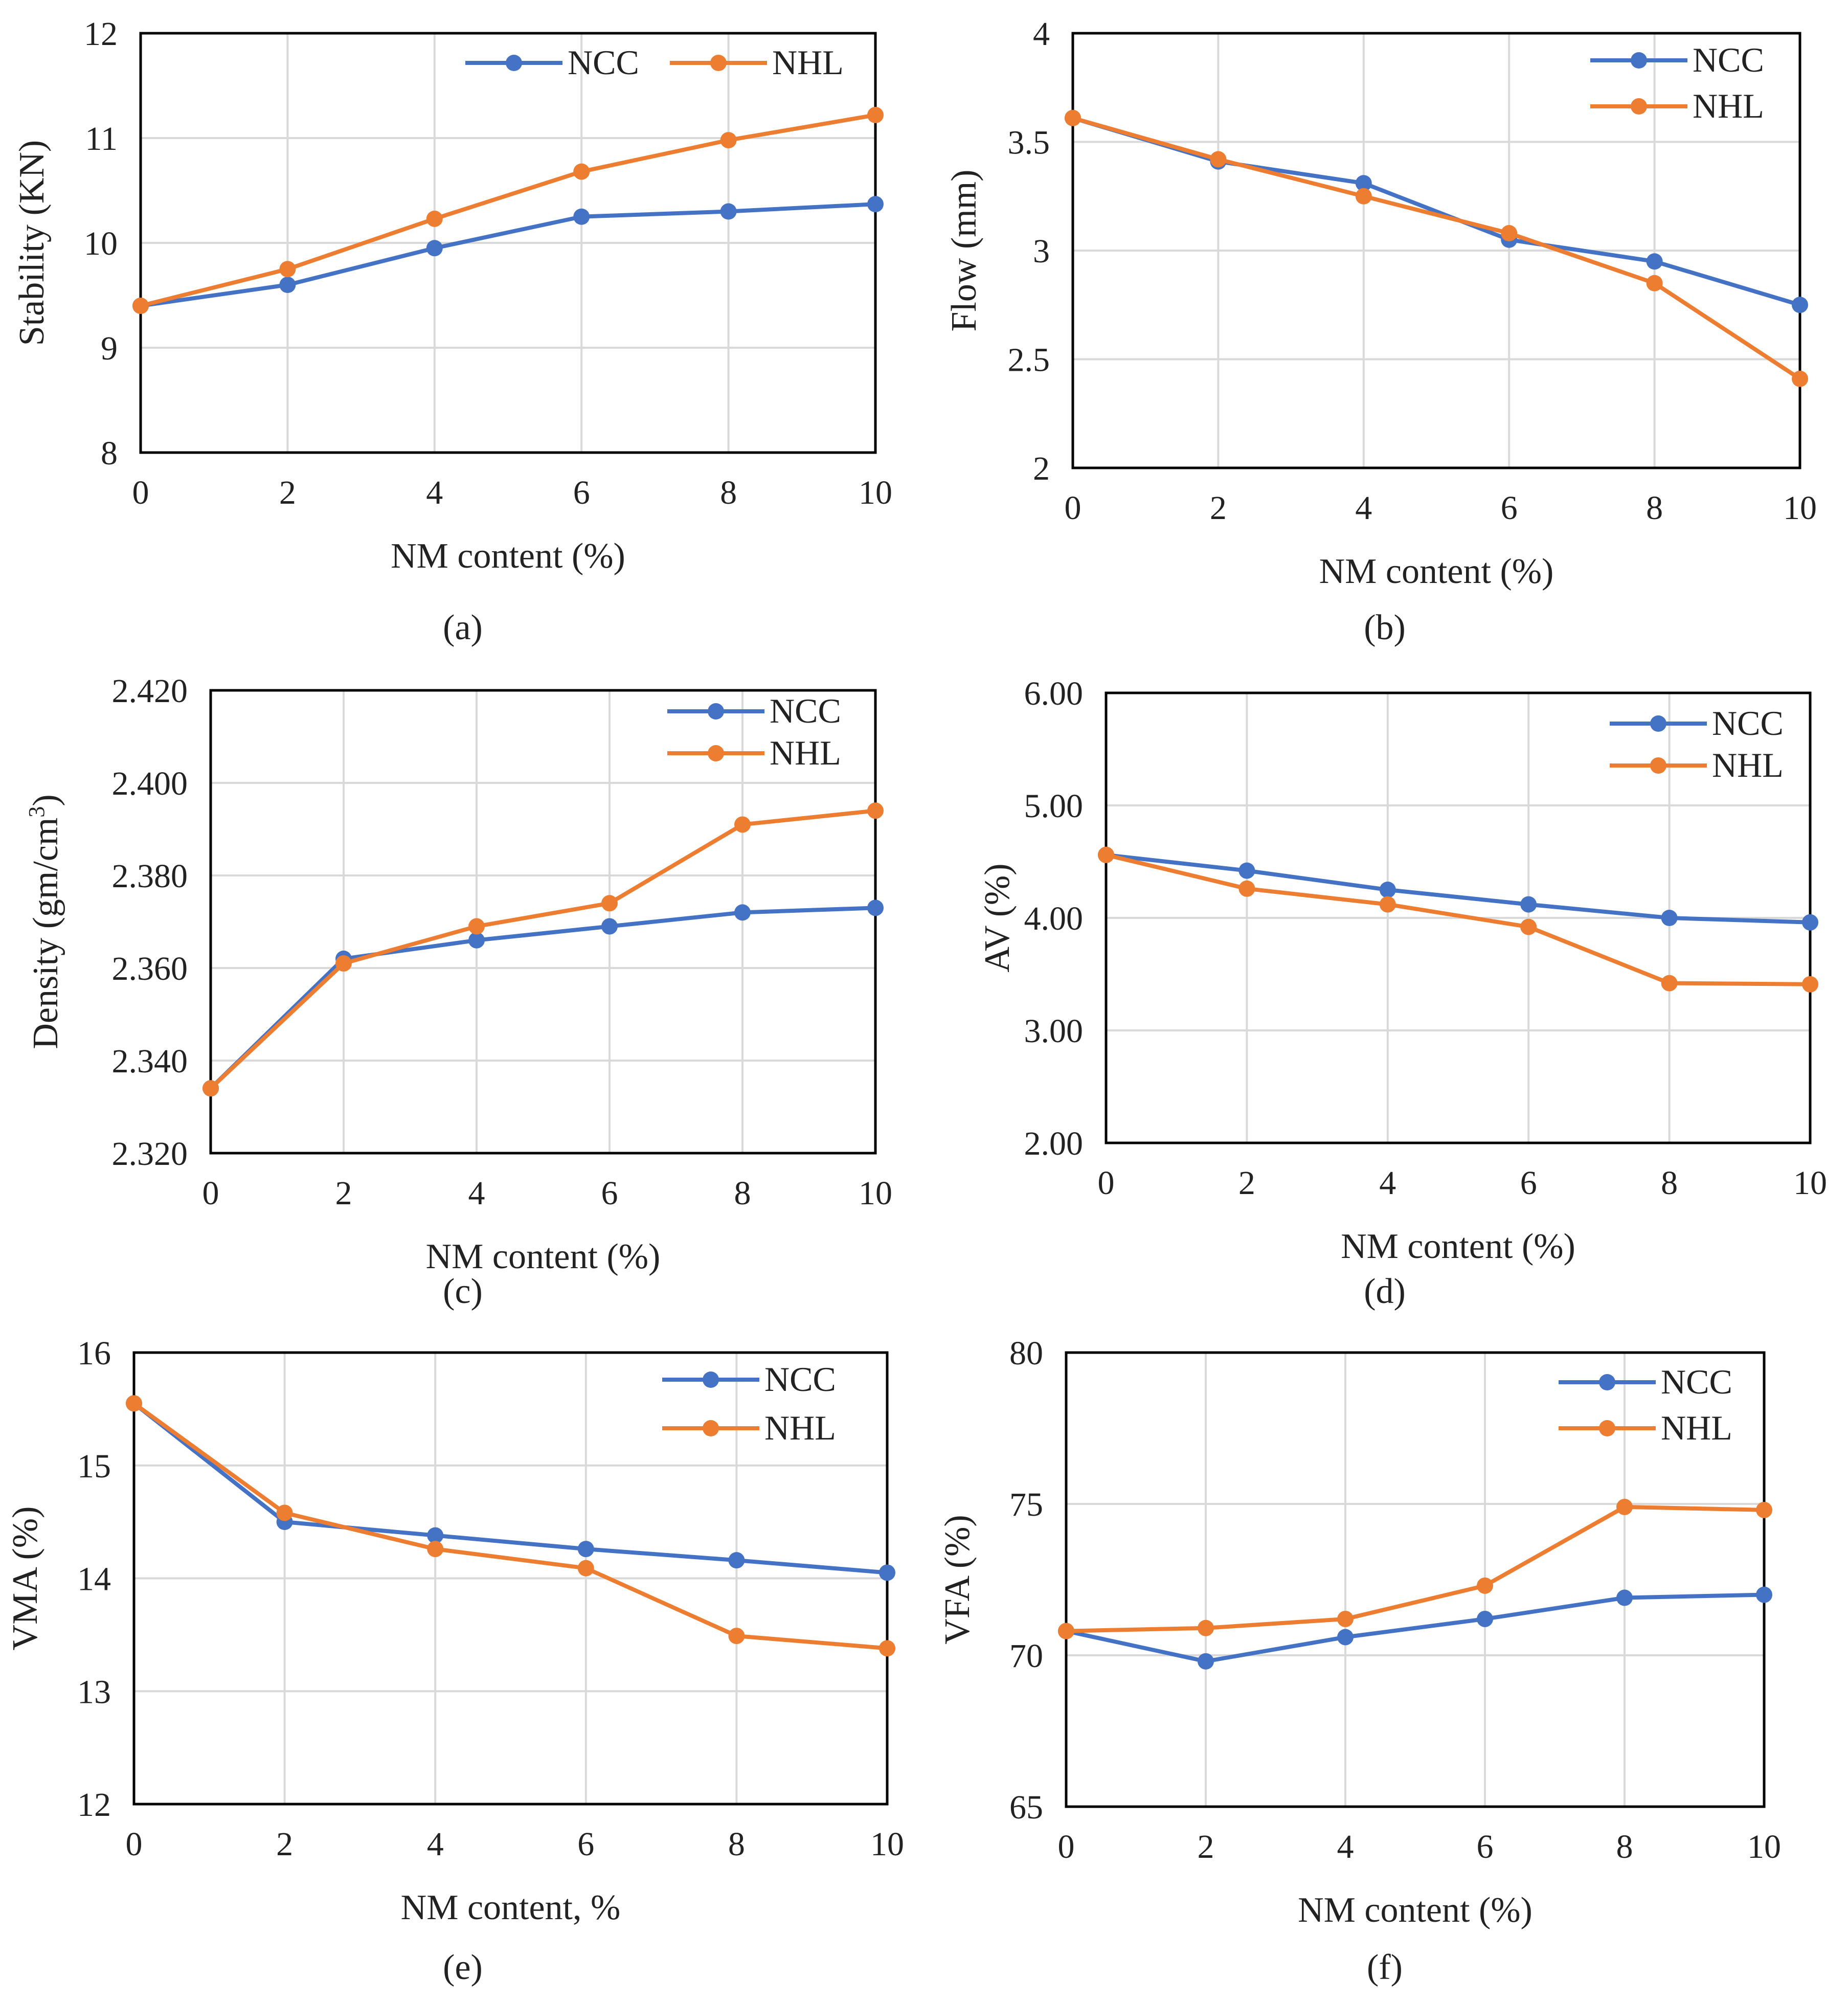  Describe the element at coordinates (1029, 143) in the screenshot. I see `y-tick-label: 3.5` at that location.